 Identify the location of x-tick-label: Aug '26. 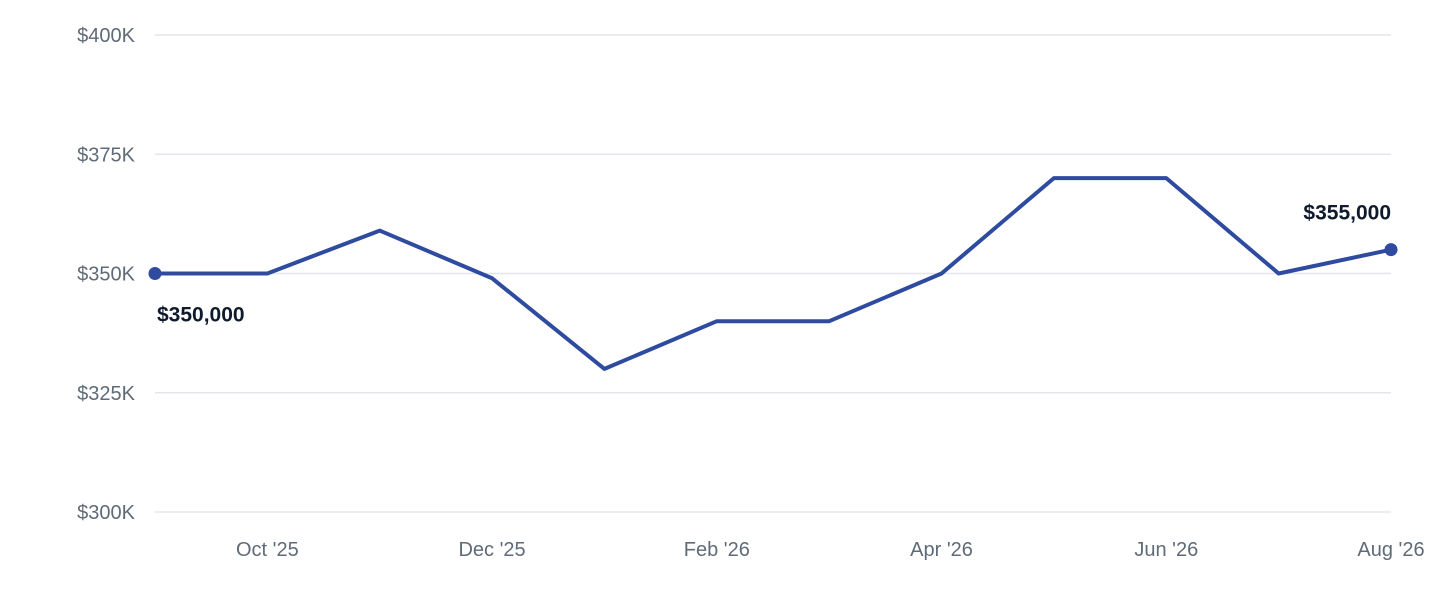
(1390, 550).